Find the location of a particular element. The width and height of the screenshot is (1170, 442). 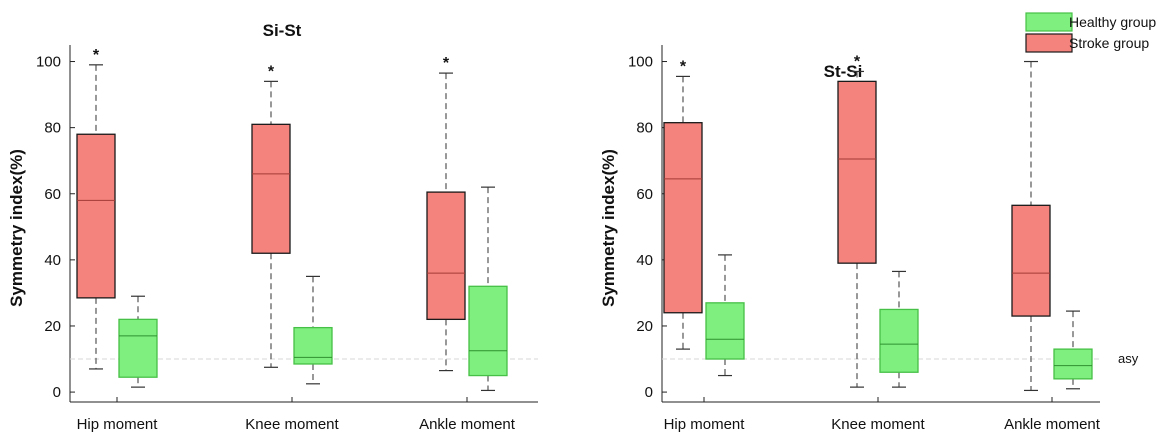

chart-title: St-Si is located at coordinates (843, 71).